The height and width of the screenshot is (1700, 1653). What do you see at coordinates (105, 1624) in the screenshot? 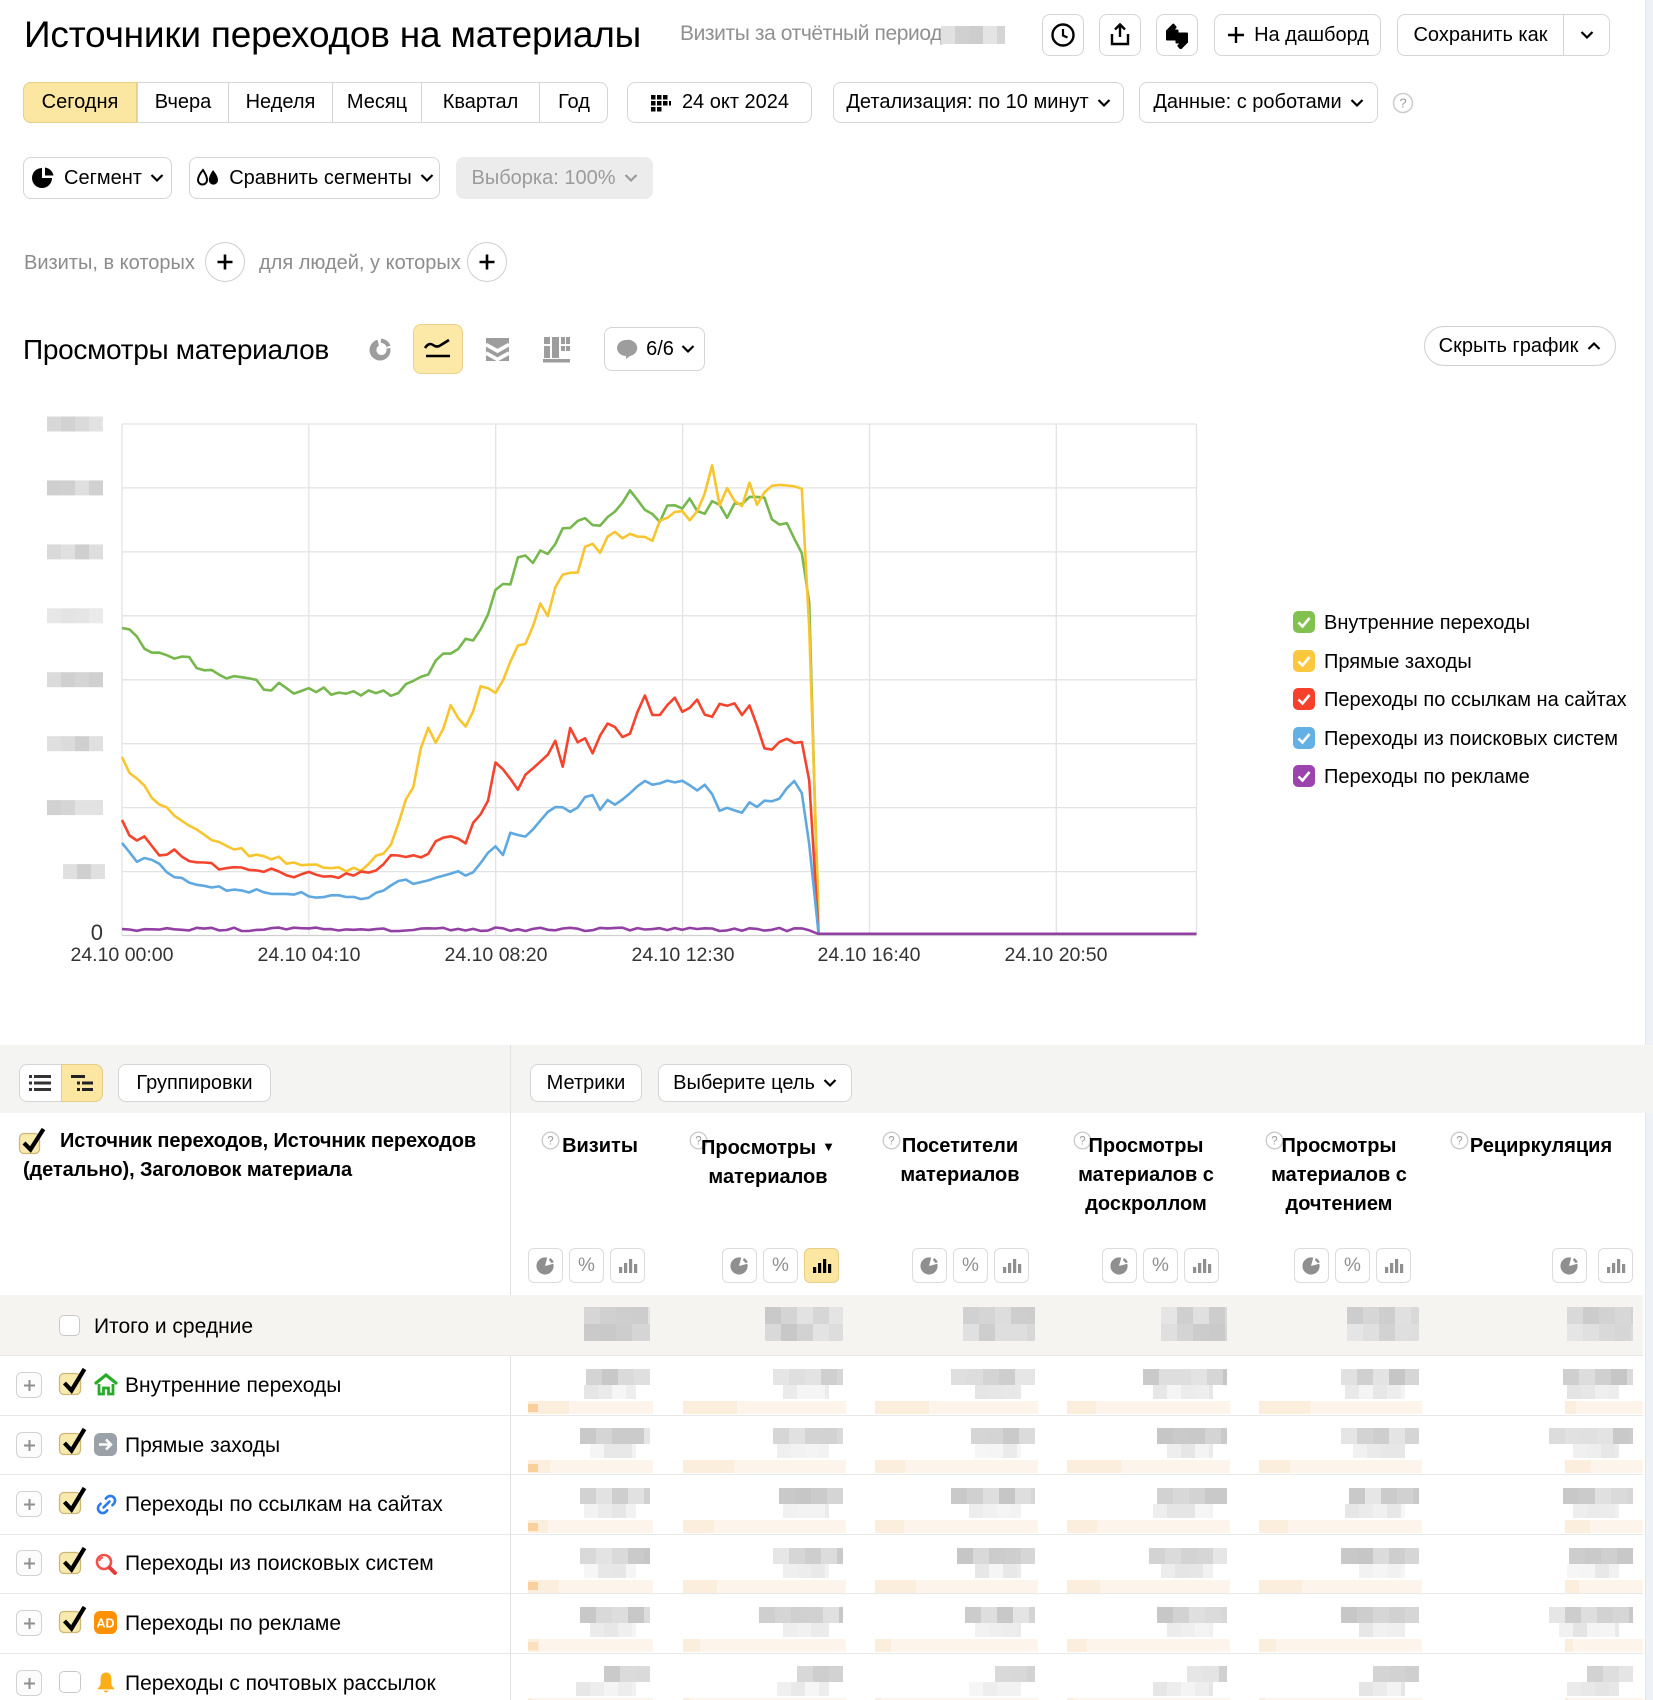
I see `svg-text: AD` at bounding box center [105, 1624].